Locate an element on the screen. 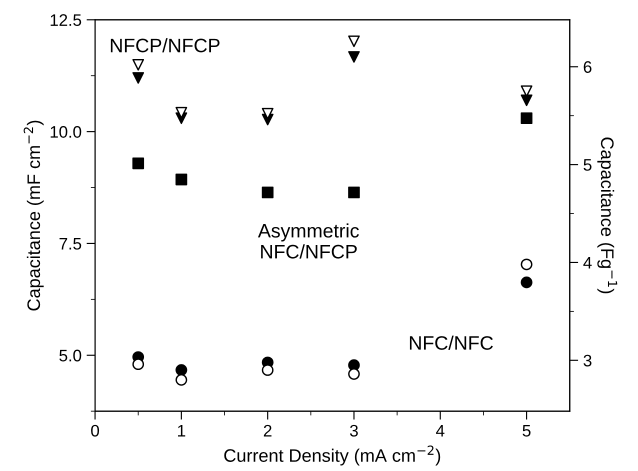  x-tick-label: 2 is located at coordinates (268, 430).